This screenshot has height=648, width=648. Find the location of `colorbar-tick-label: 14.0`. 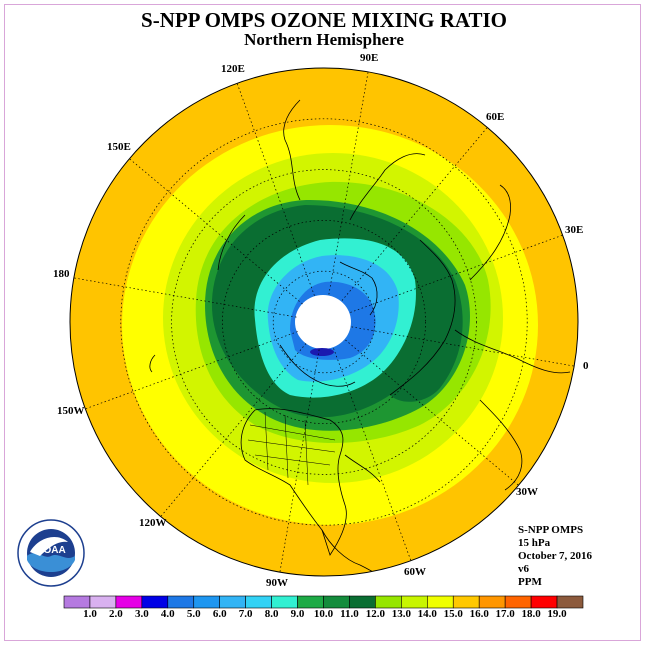

colorbar-tick-label: 14.0 is located at coordinates (427, 614).